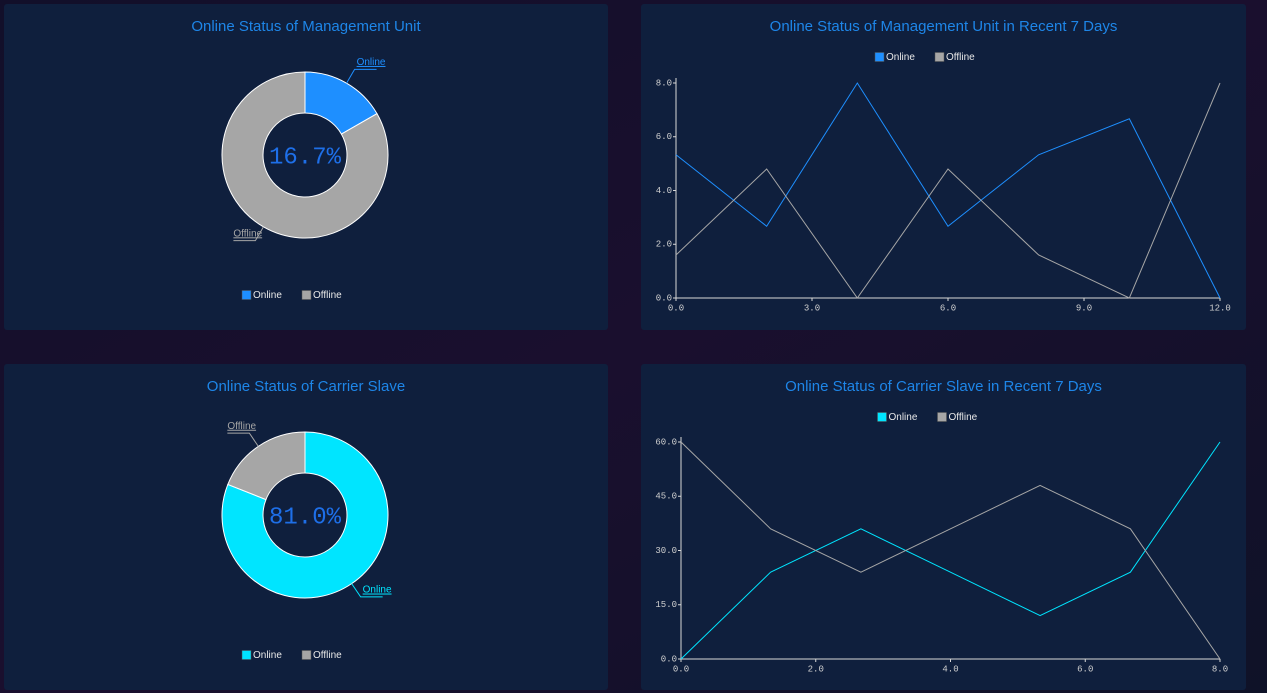  I want to click on center-label: 81.0%, so click(305, 517).